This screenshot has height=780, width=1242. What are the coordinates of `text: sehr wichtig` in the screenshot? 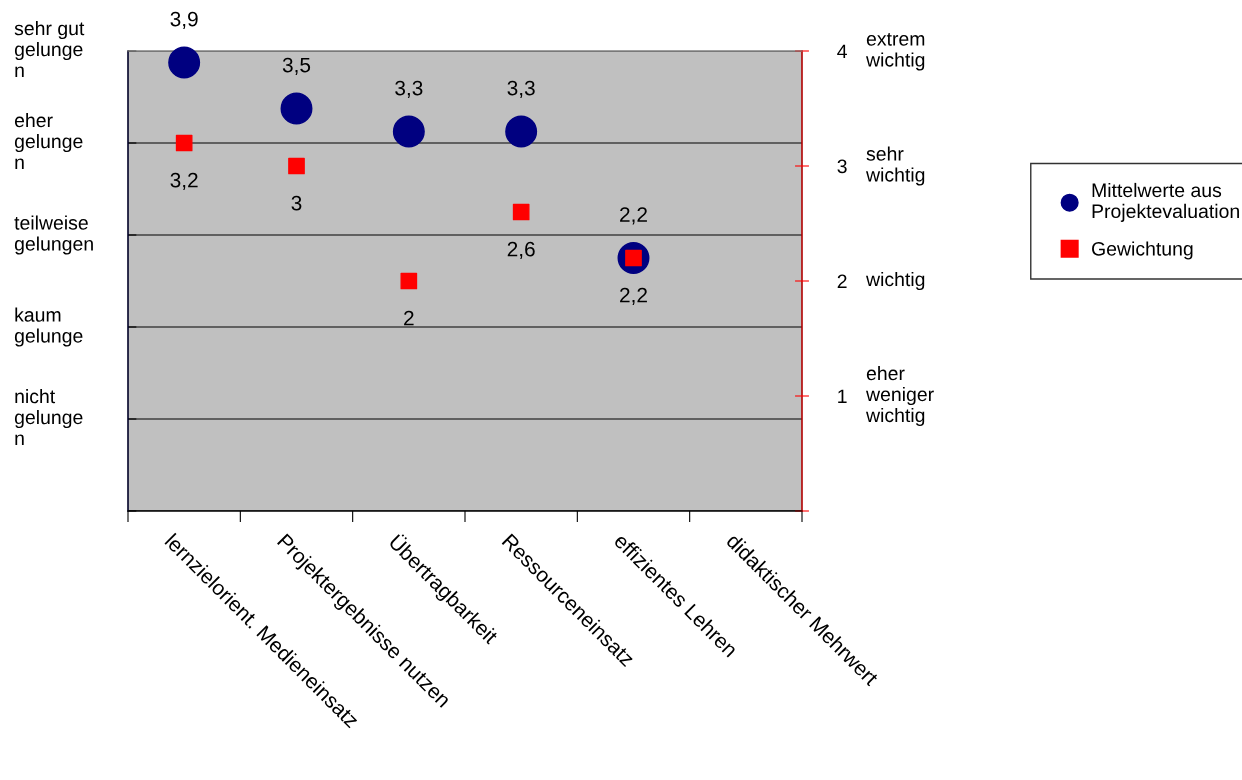 It's located at (895, 166).